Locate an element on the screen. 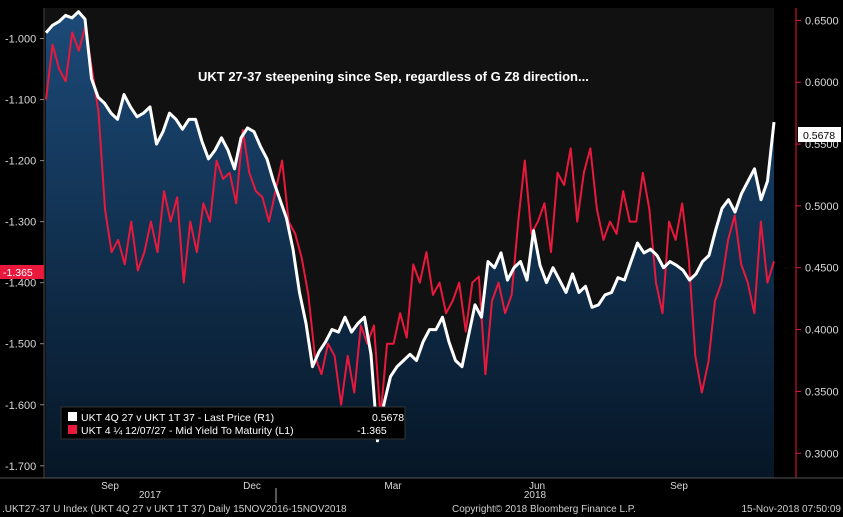 This screenshot has width=843, height=517. footer-timestamp: 15-Nov-2018 07:50:09 is located at coordinates (791, 509).